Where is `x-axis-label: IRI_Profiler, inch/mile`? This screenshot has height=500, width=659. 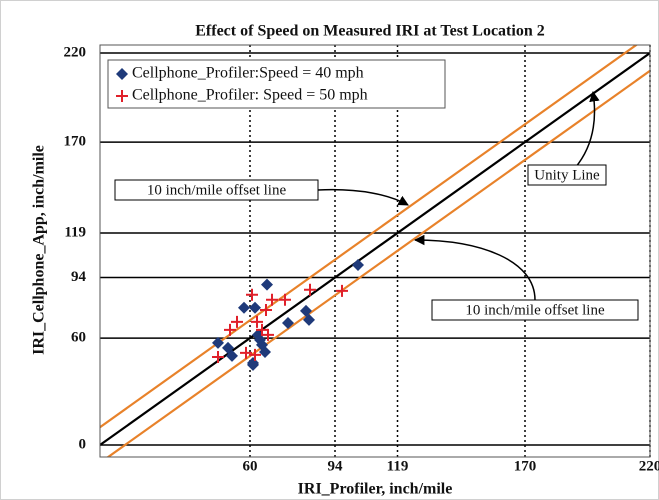 x-axis-label: IRI_Profiler, inch/mile is located at coordinates (375, 489).